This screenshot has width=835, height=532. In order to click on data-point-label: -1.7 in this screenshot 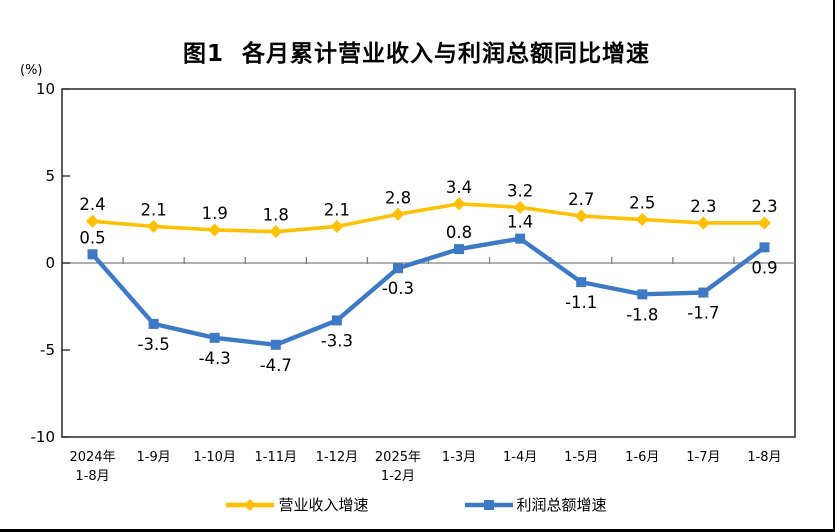, I will do `click(703, 313)`.